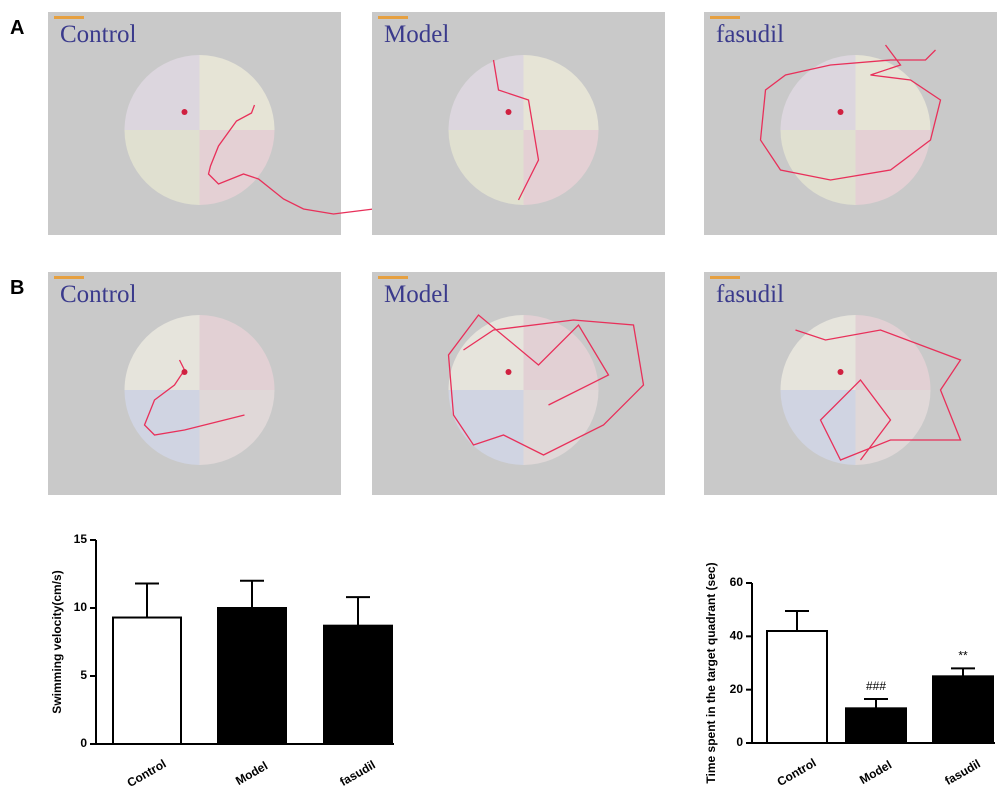  Describe the element at coordinates (711, 672) in the screenshot. I see `y-axis-label: Time spent in the target quadrant (sec)` at that location.